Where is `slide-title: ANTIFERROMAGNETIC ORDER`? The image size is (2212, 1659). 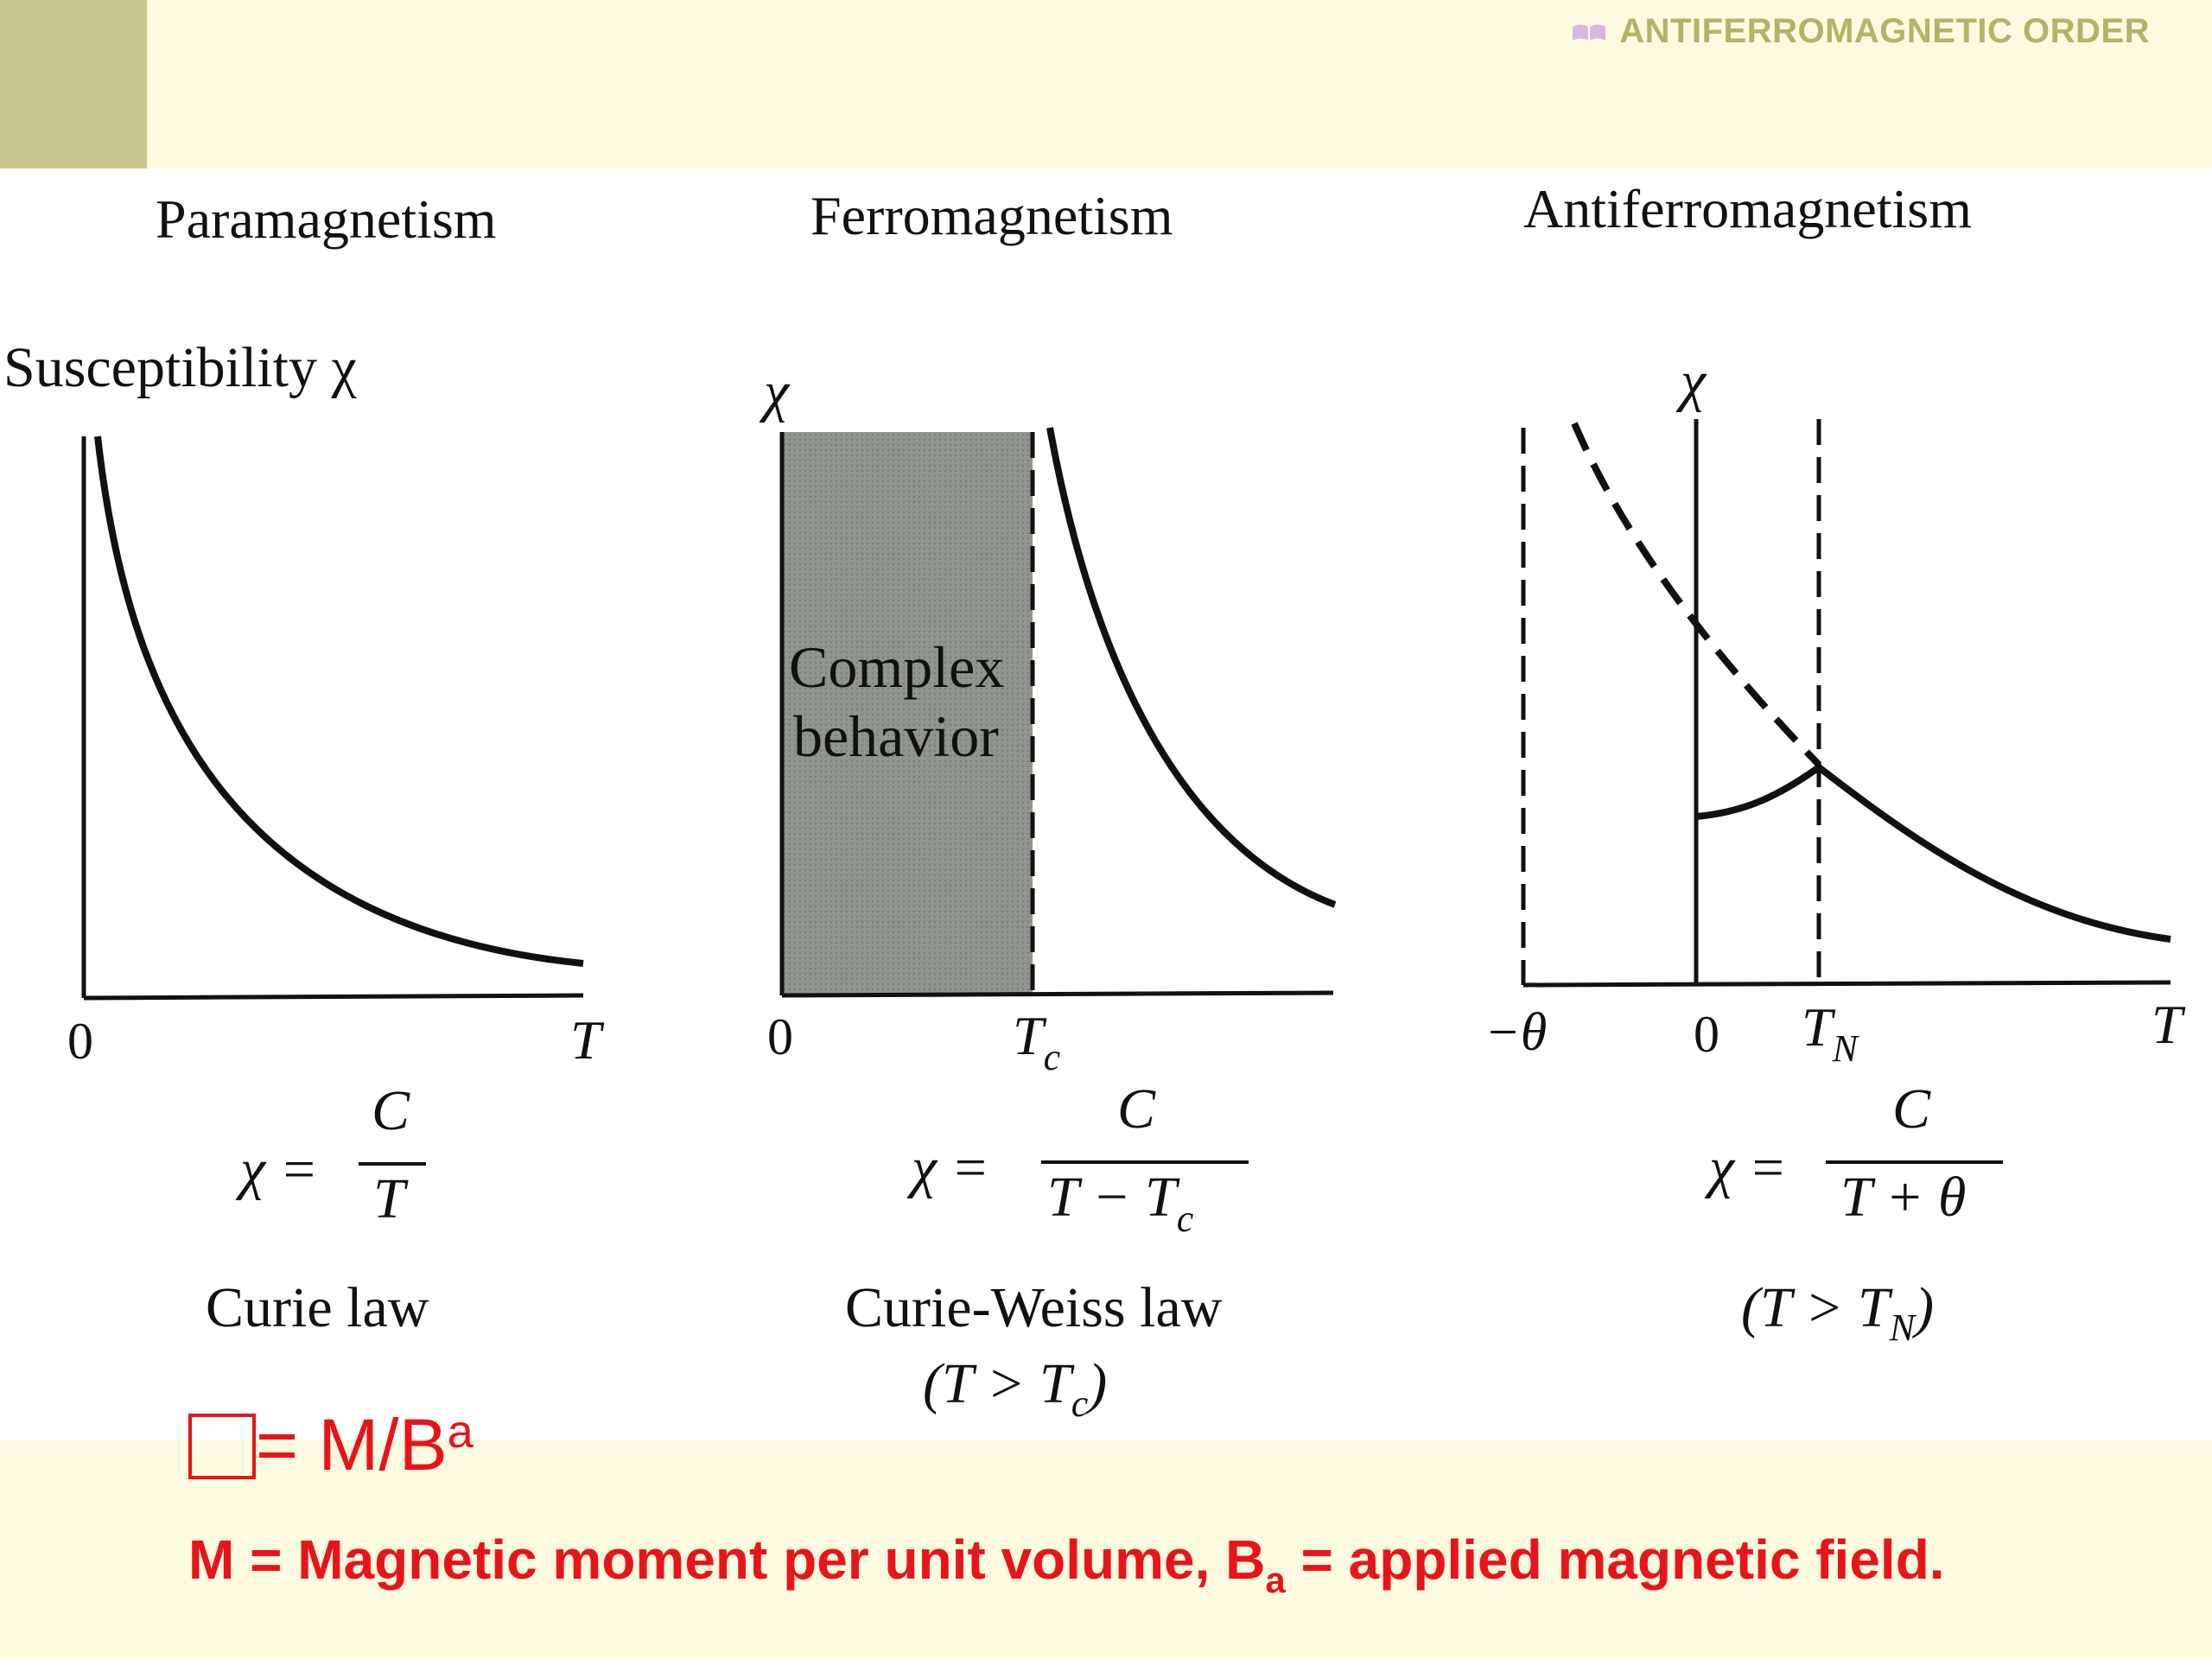 slide-title: ANTIFERROMAGNETIC ORDER is located at coordinates (1884, 31).